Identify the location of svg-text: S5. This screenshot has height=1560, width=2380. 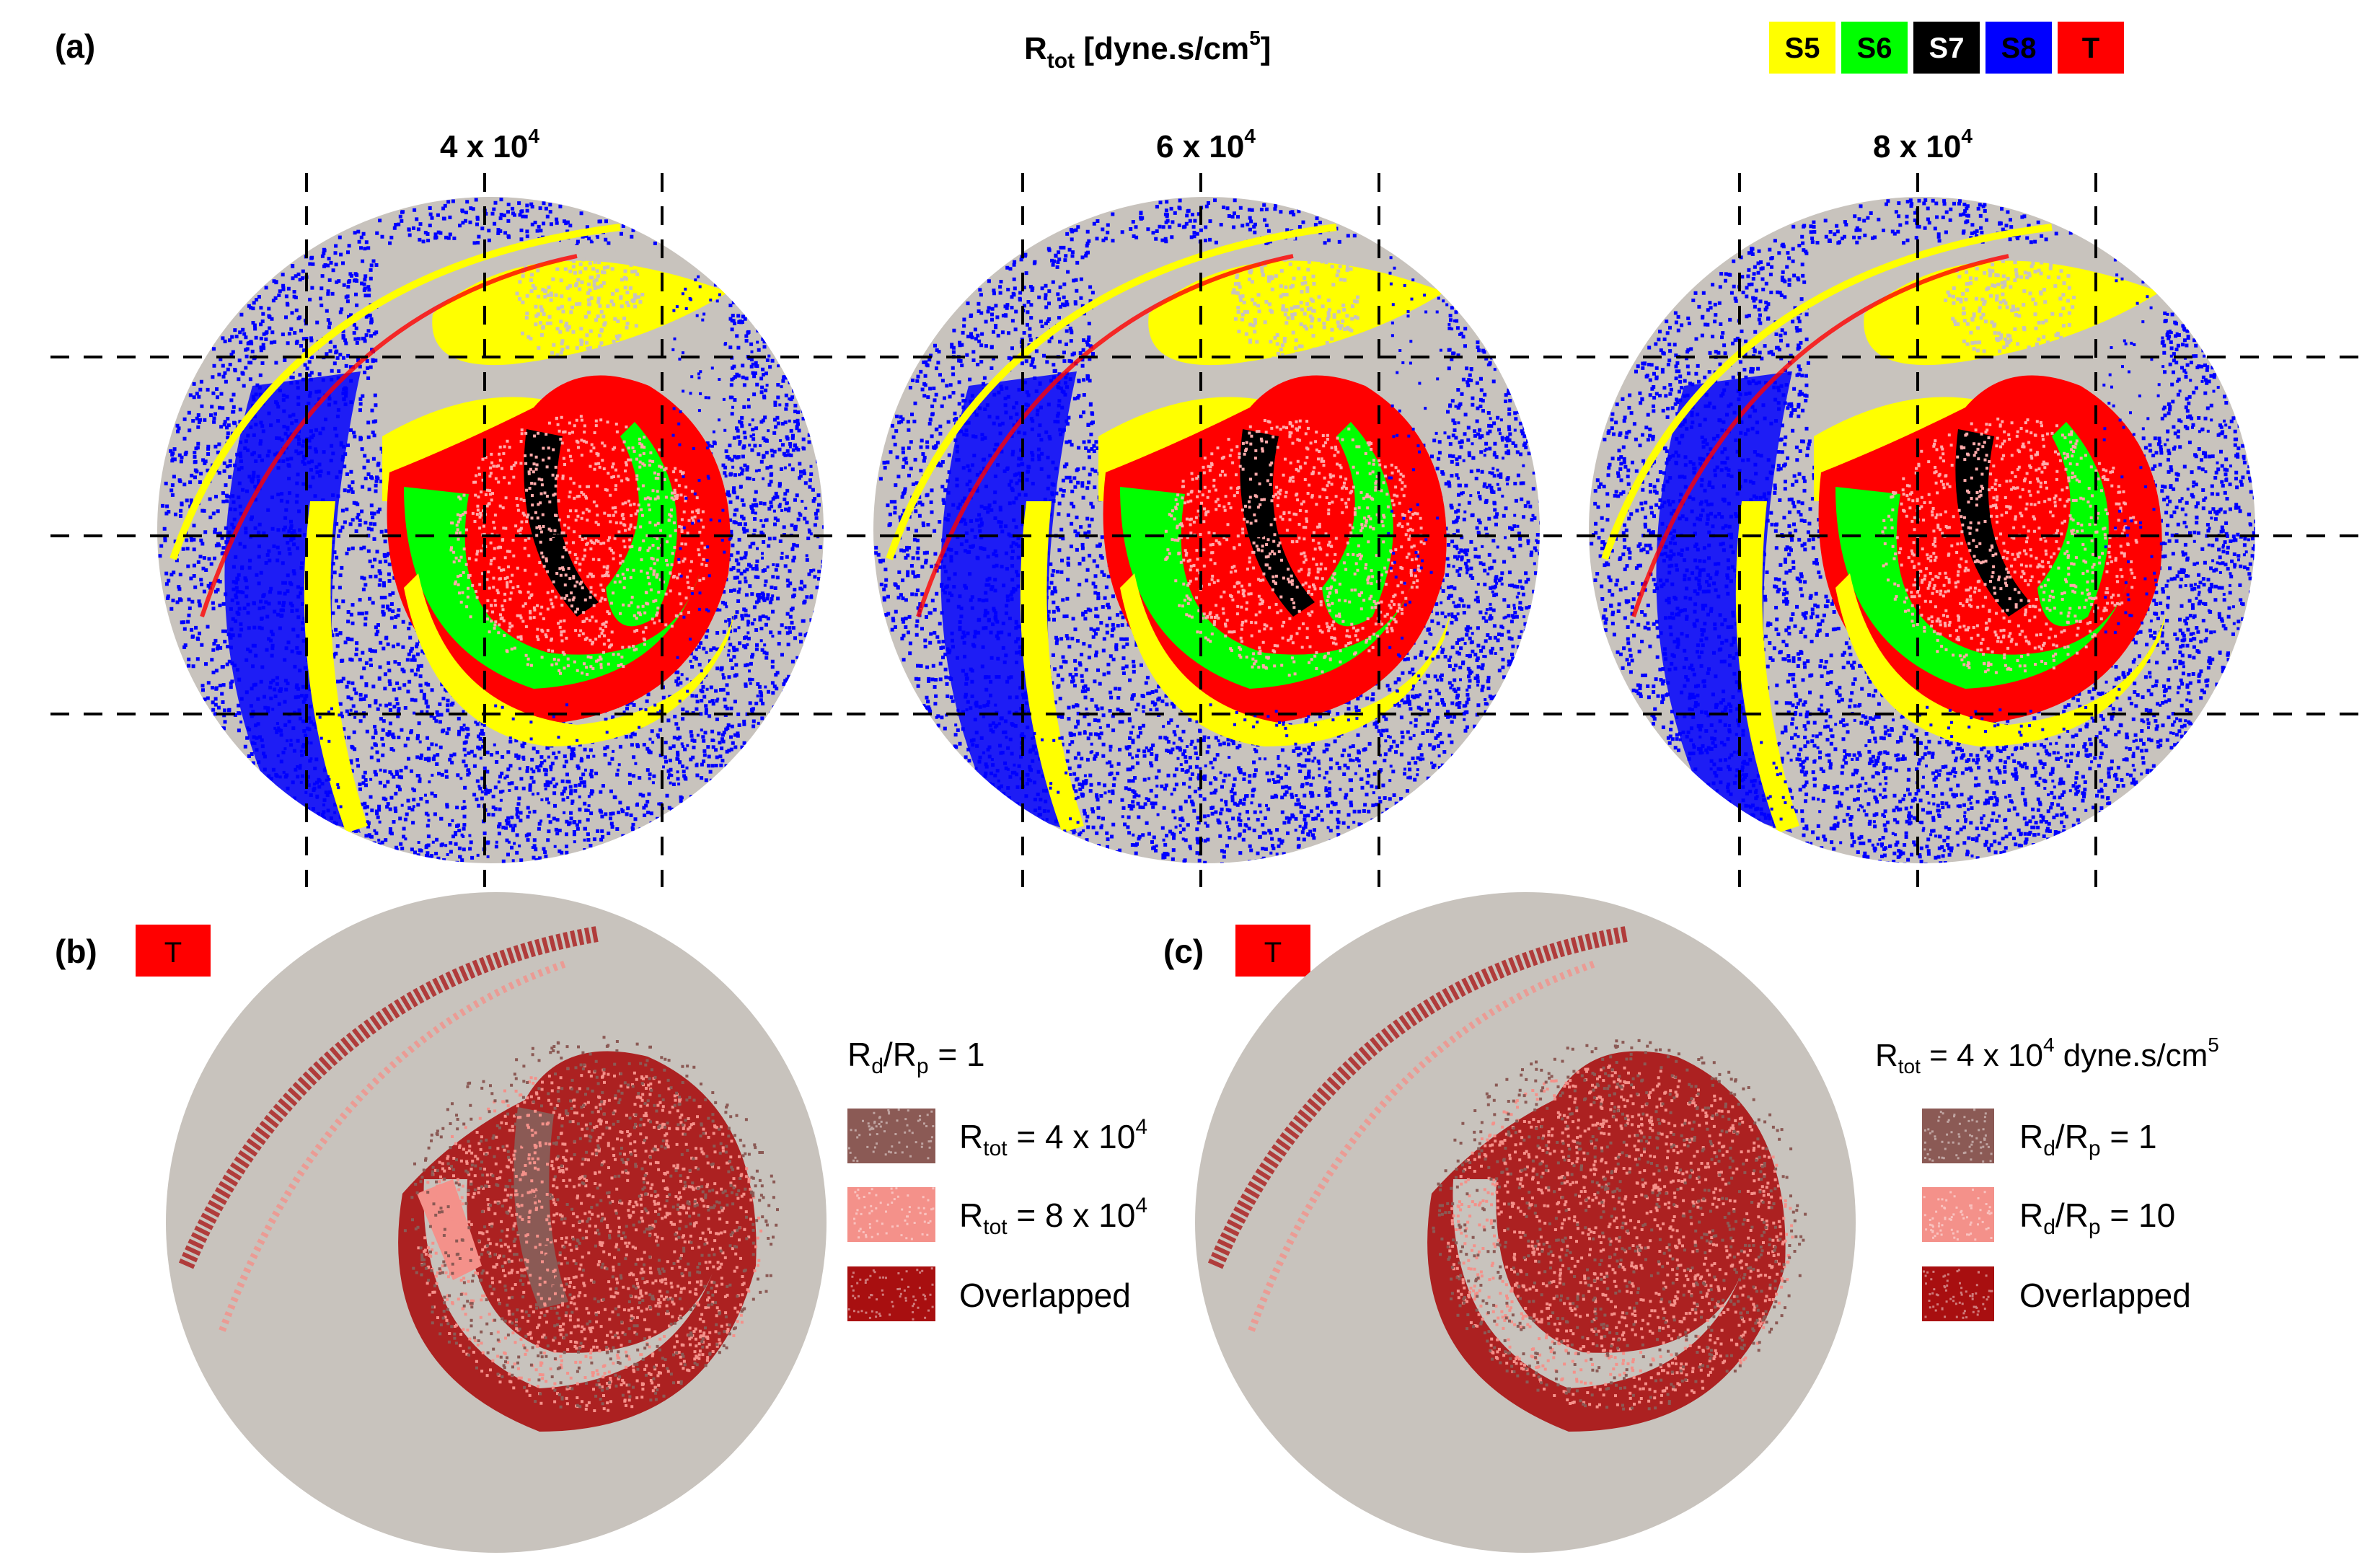
(1802, 48).